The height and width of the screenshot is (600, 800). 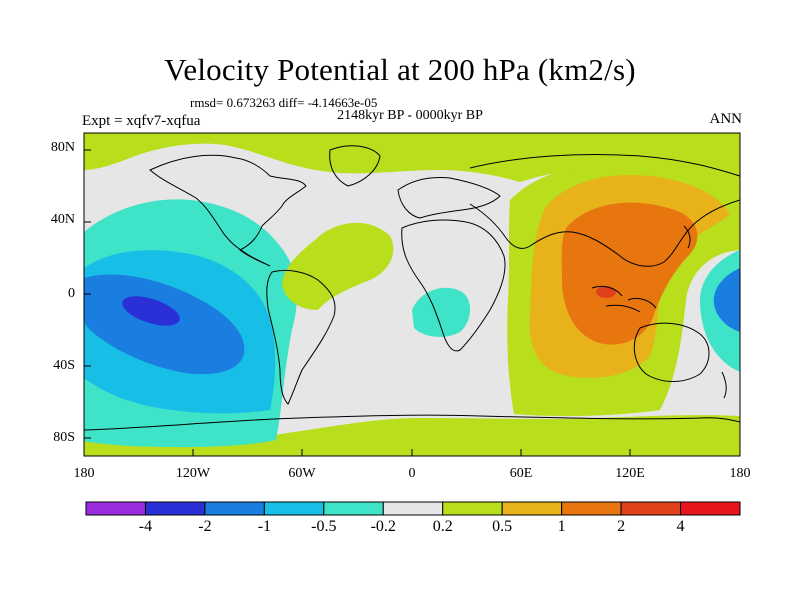 What do you see at coordinates (441, 312) in the screenshot?
I see `south-atlantic-negative` at bounding box center [441, 312].